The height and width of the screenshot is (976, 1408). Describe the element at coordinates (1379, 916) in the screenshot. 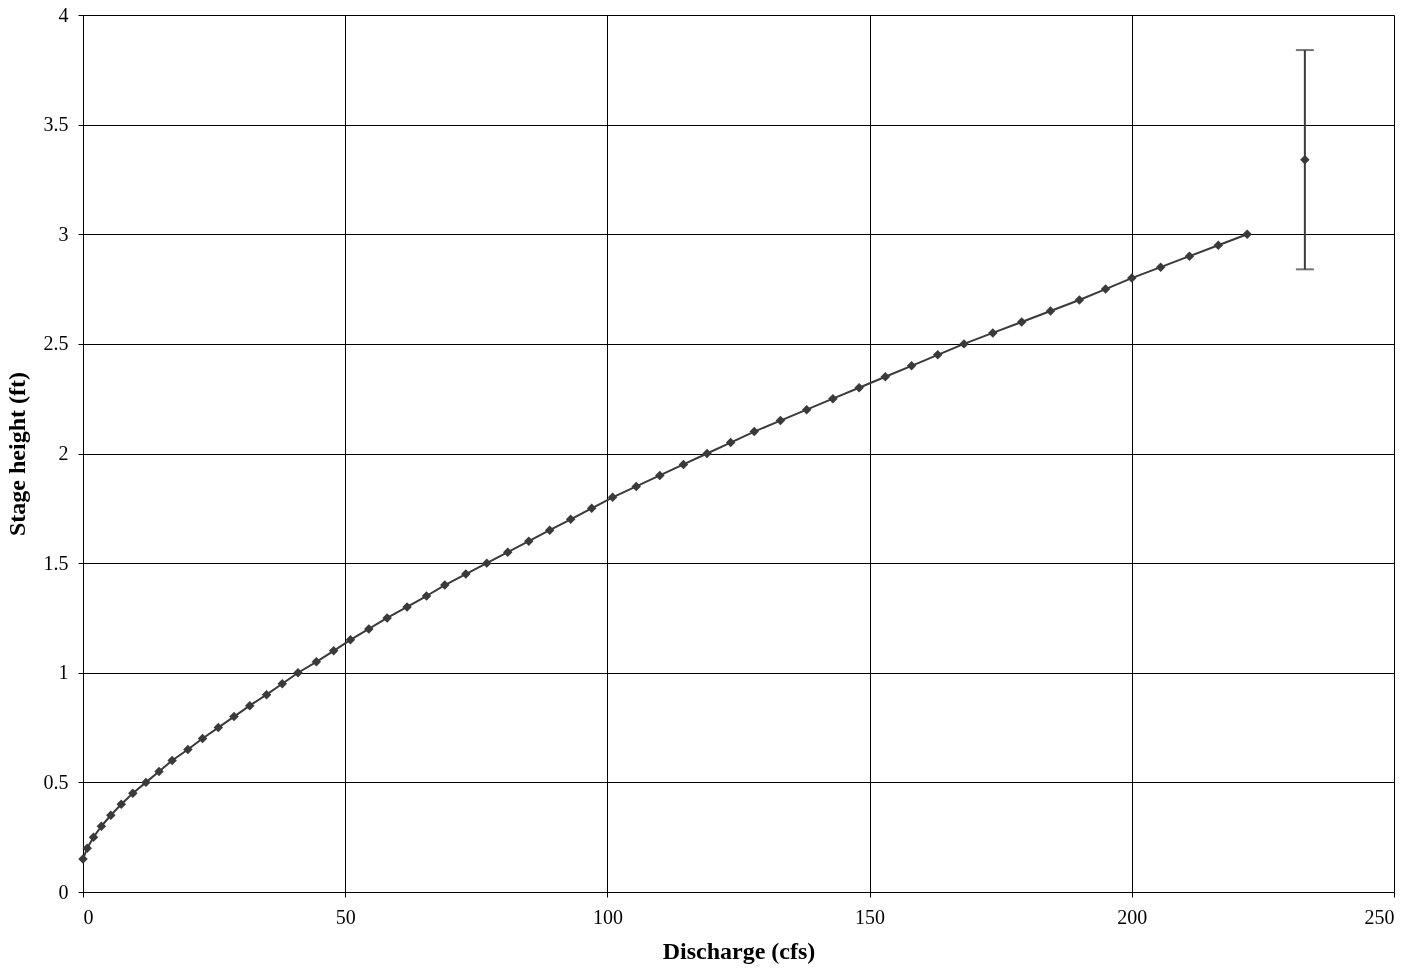

I see `x-tick-label: 250` at that location.